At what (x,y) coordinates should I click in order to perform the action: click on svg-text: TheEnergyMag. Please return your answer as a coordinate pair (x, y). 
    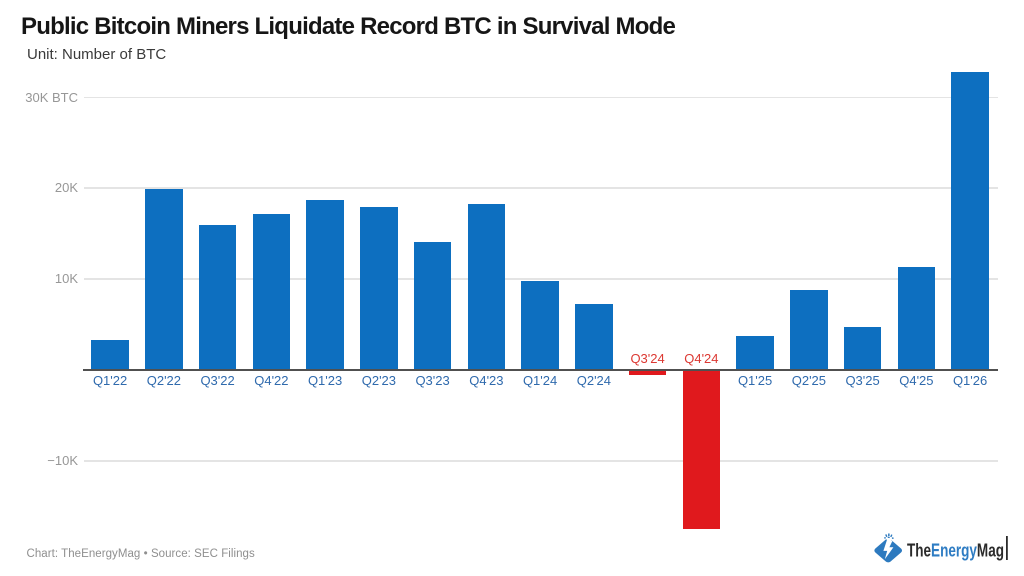
    Looking at the image, I should click on (955, 550).